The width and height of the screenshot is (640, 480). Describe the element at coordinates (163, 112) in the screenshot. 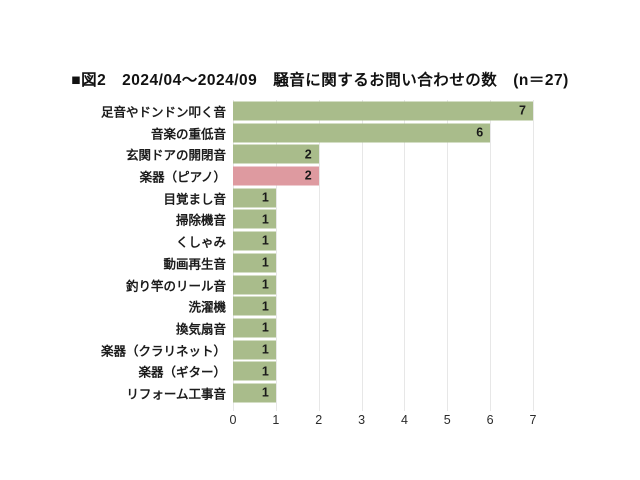

I see `category-label: 足音やドンドン叩く音` at that location.